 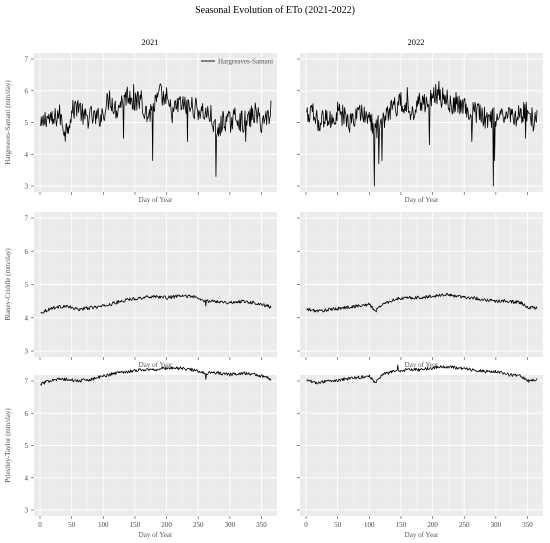 I want to click on y-axis-title: Priestley-Taylor (mm/day), so click(x=8, y=445).